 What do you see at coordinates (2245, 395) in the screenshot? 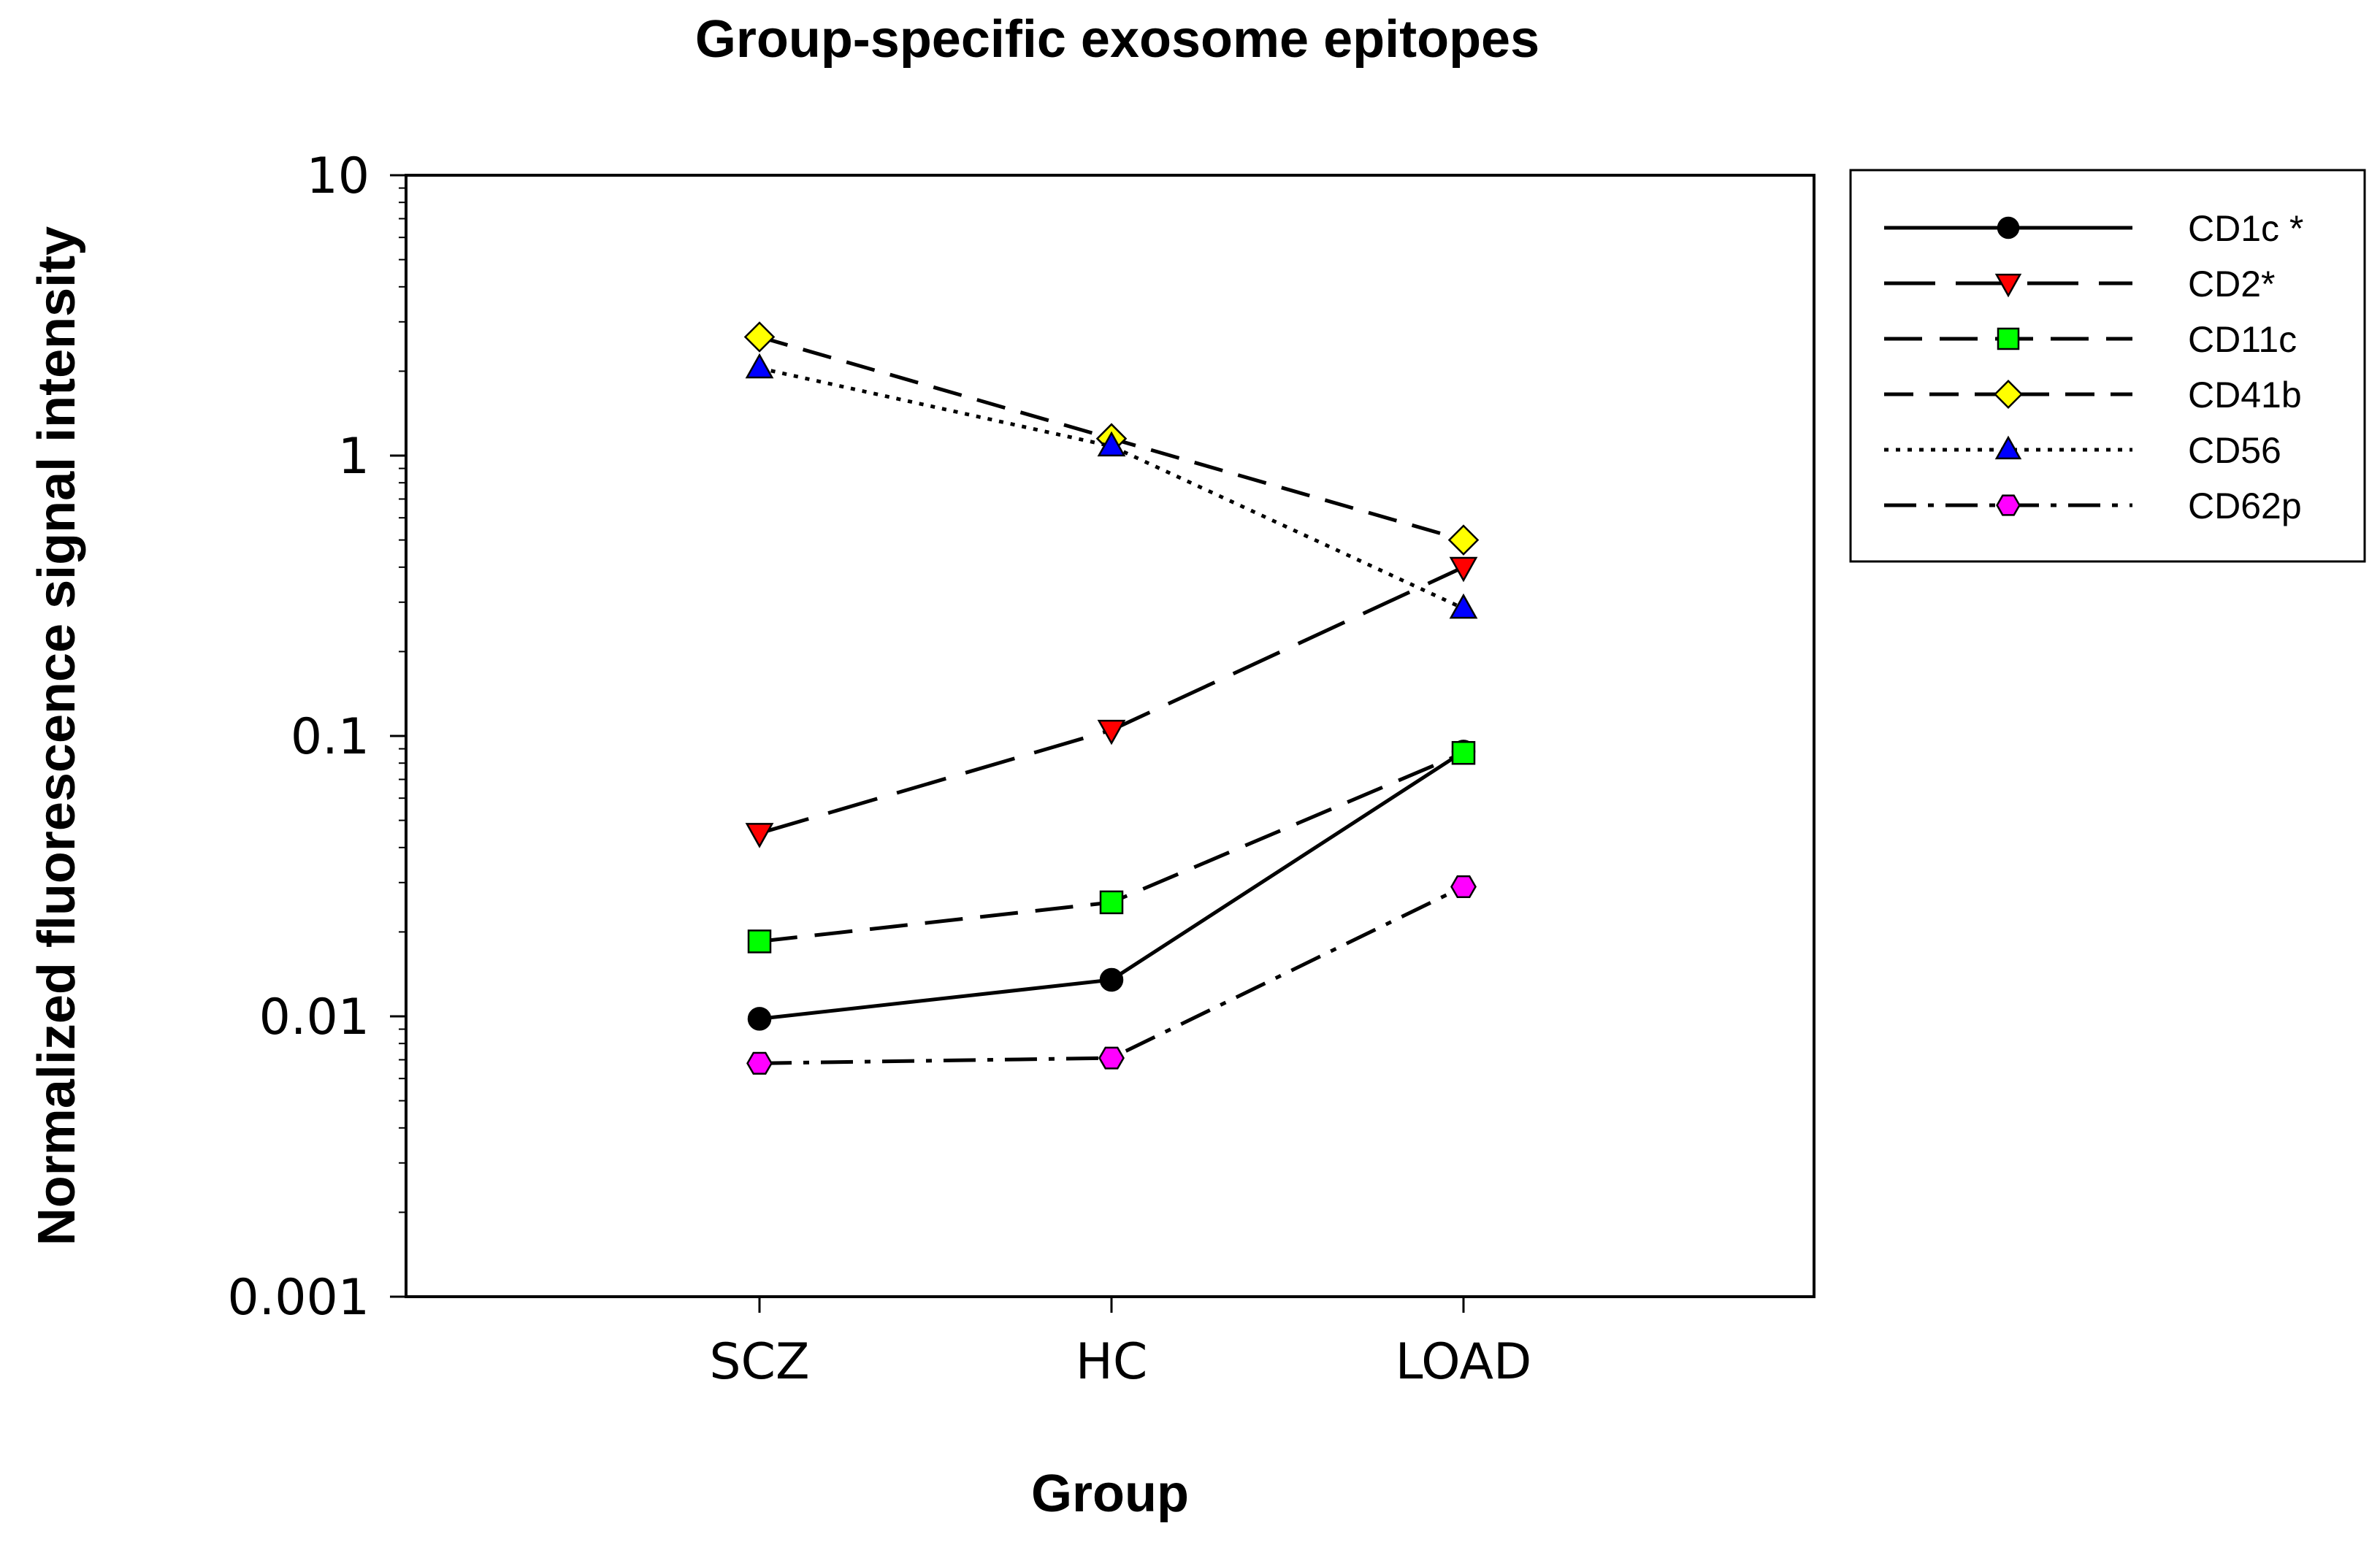
I see `legend-label: CD41b` at bounding box center [2245, 395].